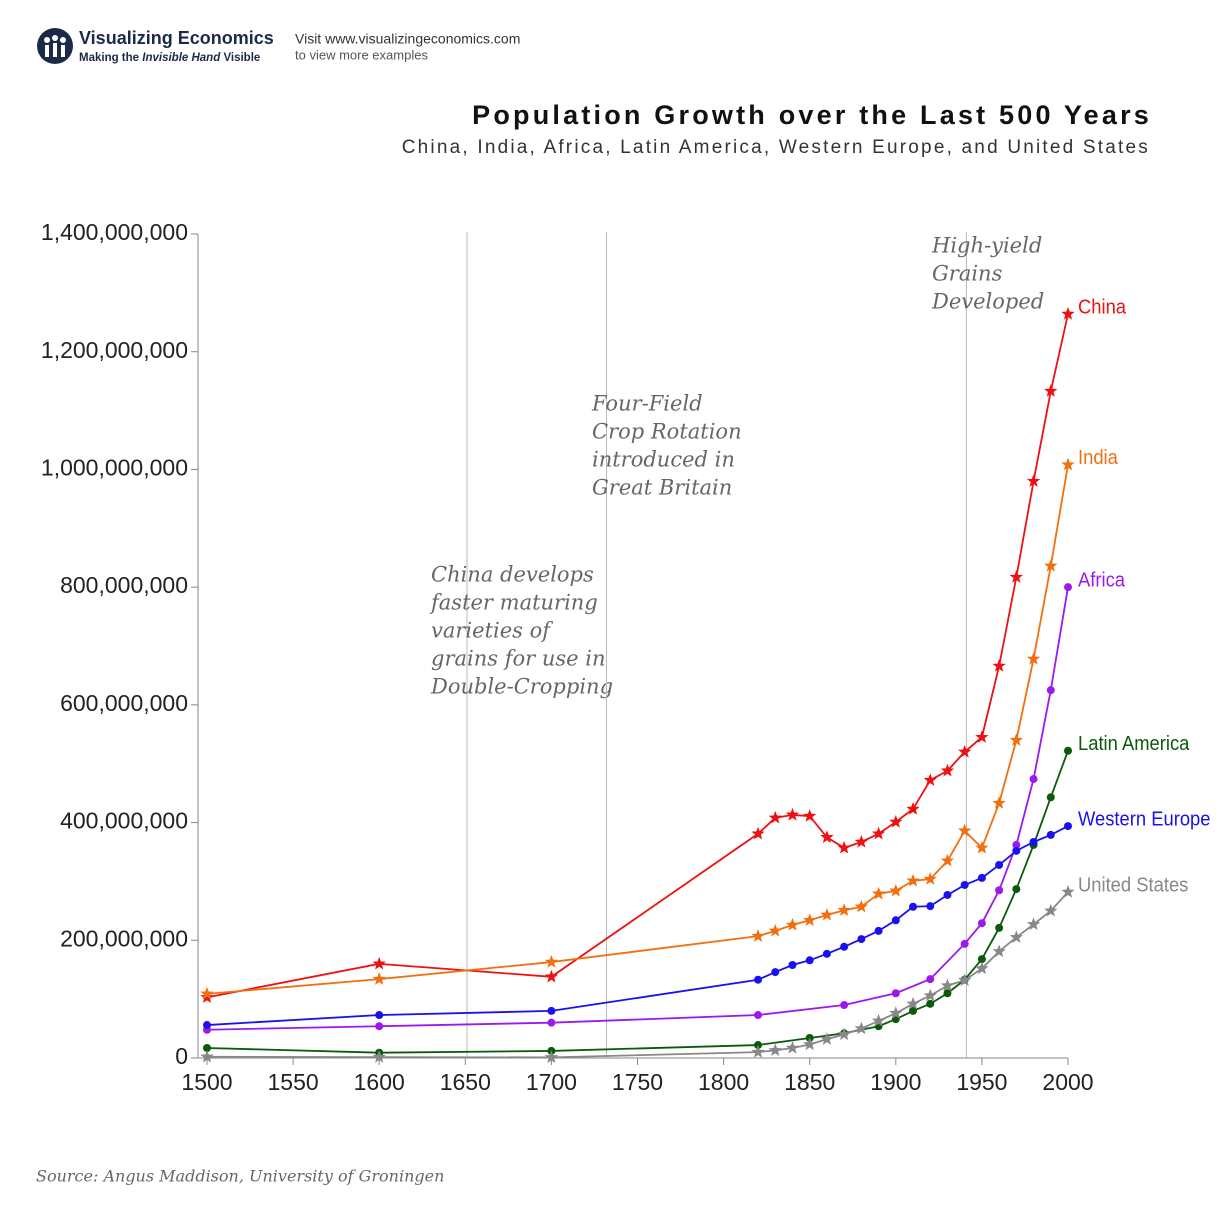  What do you see at coordinates (114, 468) in the screenshot?
I see `y-tick-label: 1,000,000,000` at bounding box center [114, 468].